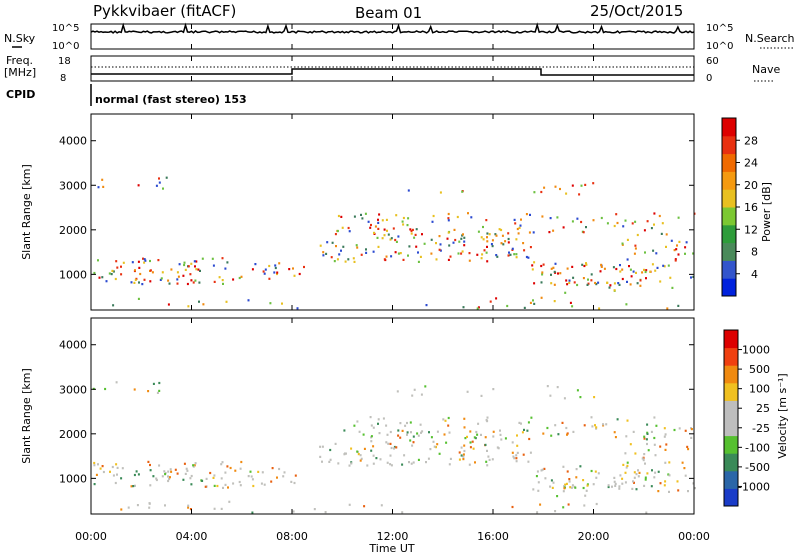 The image size is (800, 554). I want to click on freq-tick-top: 18, so click(64, 61).